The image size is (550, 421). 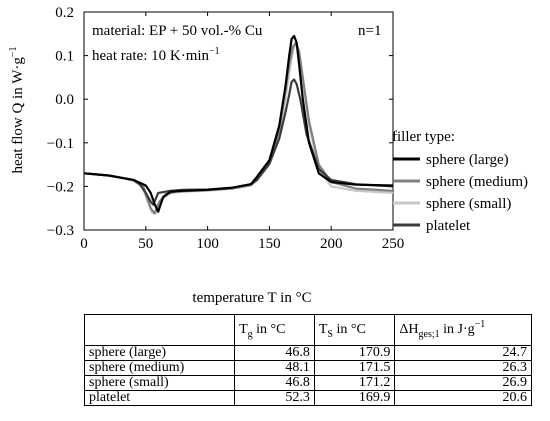 I want to click on table-row: sphere (medium) 48.1 171.5 26.3, so click(x=307, y=368).